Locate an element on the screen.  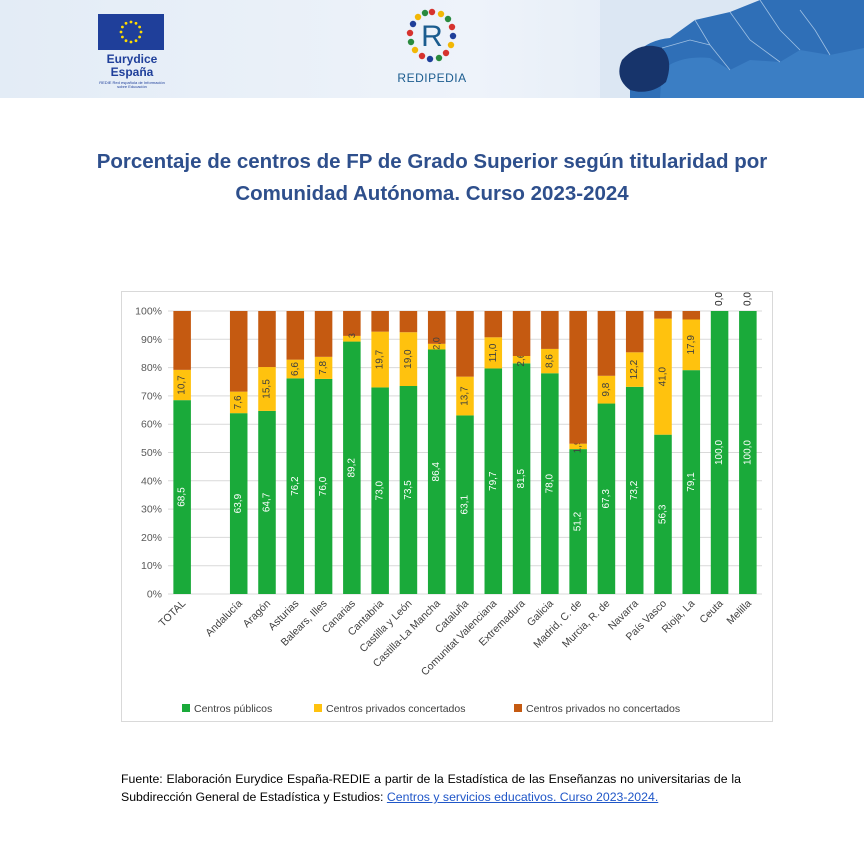
redipedia-name: REDIPEDIA is located at coordinates (432, 78).